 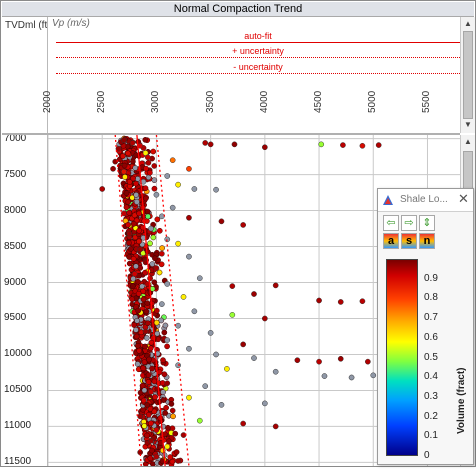 What do you see at coordinates (425, 200) in the screenshot?
I see `shale-window-titlebar: Shale Lo... ✕` at bounding box center [425, 200].